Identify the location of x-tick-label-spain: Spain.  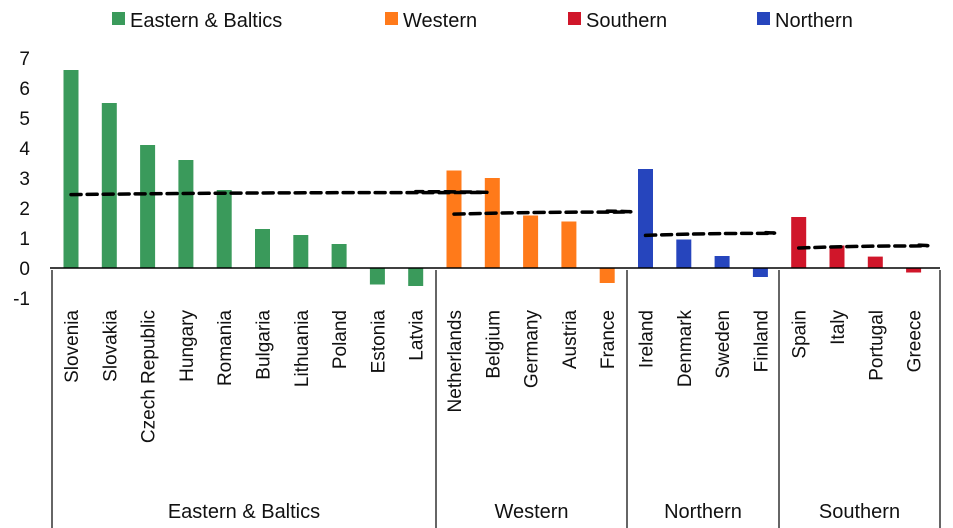
(800, 334).